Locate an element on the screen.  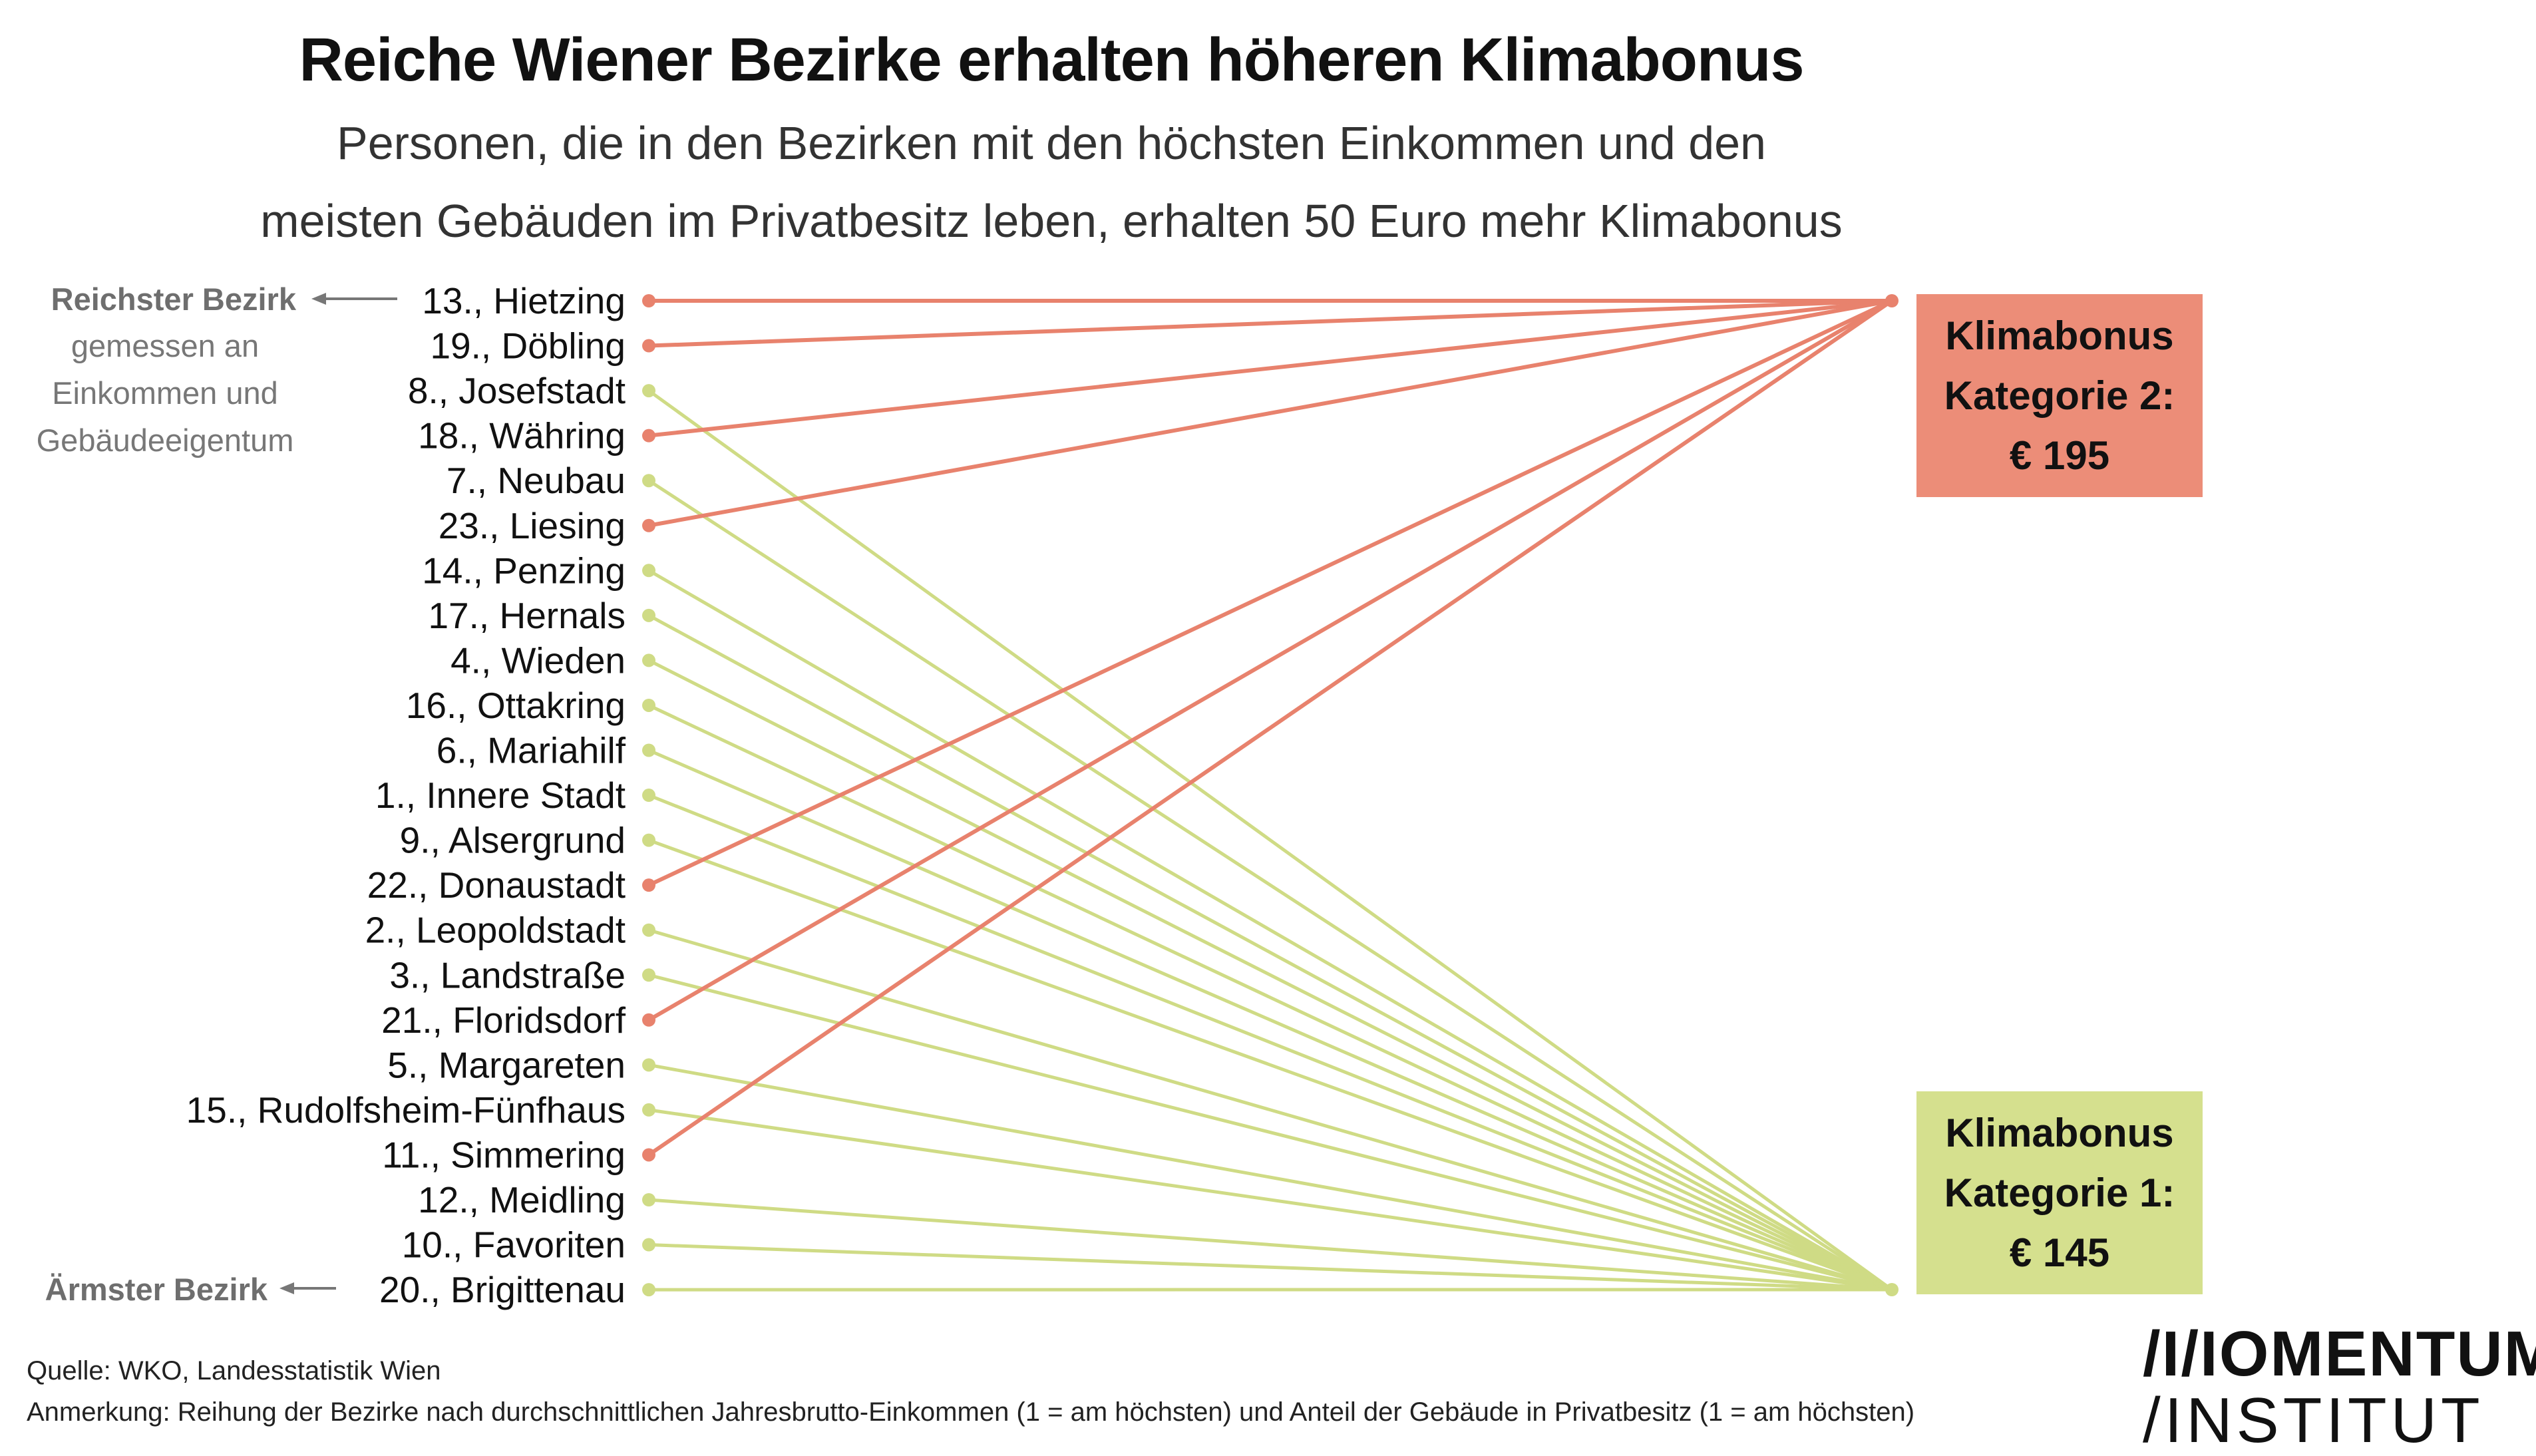
district-label: 15., Rudolfsheim-Fünfhaus is located at coordinates (406, 1110).